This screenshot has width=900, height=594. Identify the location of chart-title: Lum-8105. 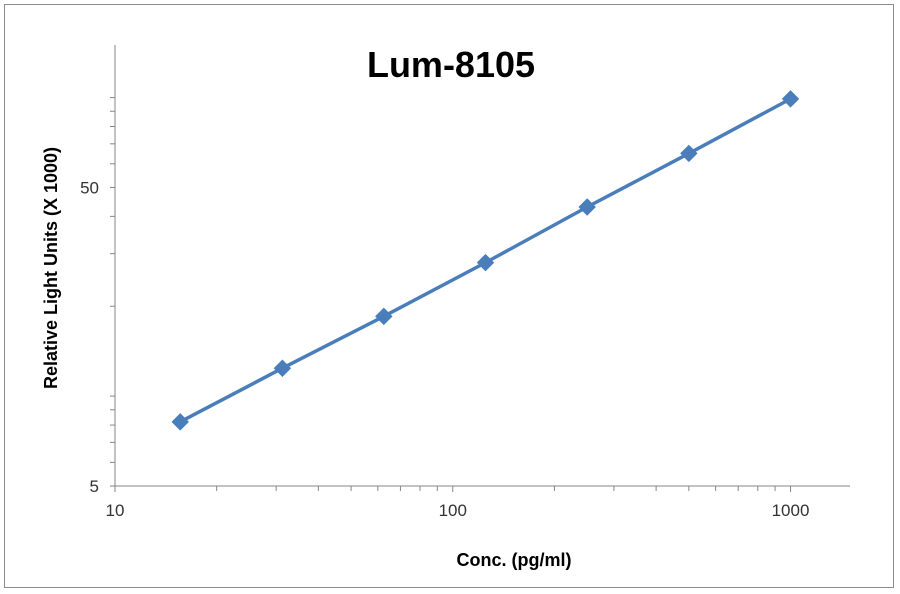
(451, 64).